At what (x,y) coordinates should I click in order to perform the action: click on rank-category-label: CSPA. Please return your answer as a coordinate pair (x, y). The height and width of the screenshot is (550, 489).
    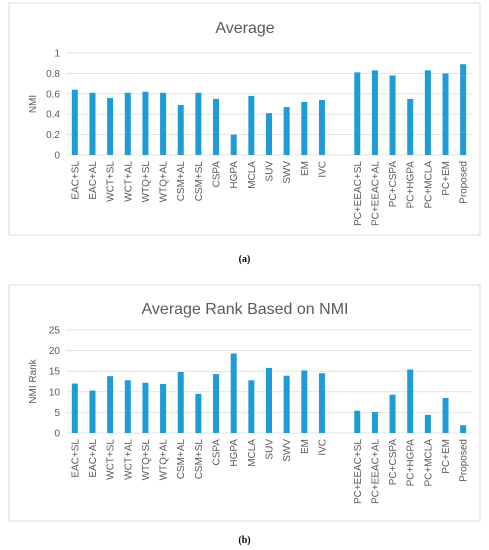
    Looking at the image, I should click on (217, 452).